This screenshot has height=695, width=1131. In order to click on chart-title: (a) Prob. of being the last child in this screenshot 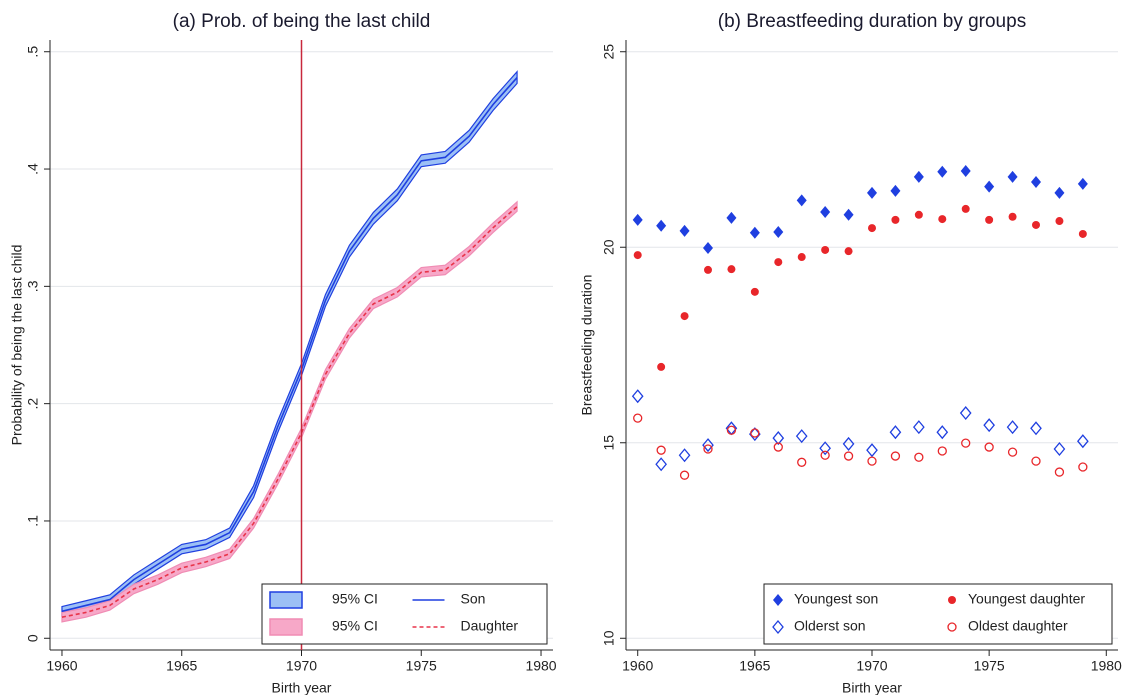, I will do `click(302, 21)`.